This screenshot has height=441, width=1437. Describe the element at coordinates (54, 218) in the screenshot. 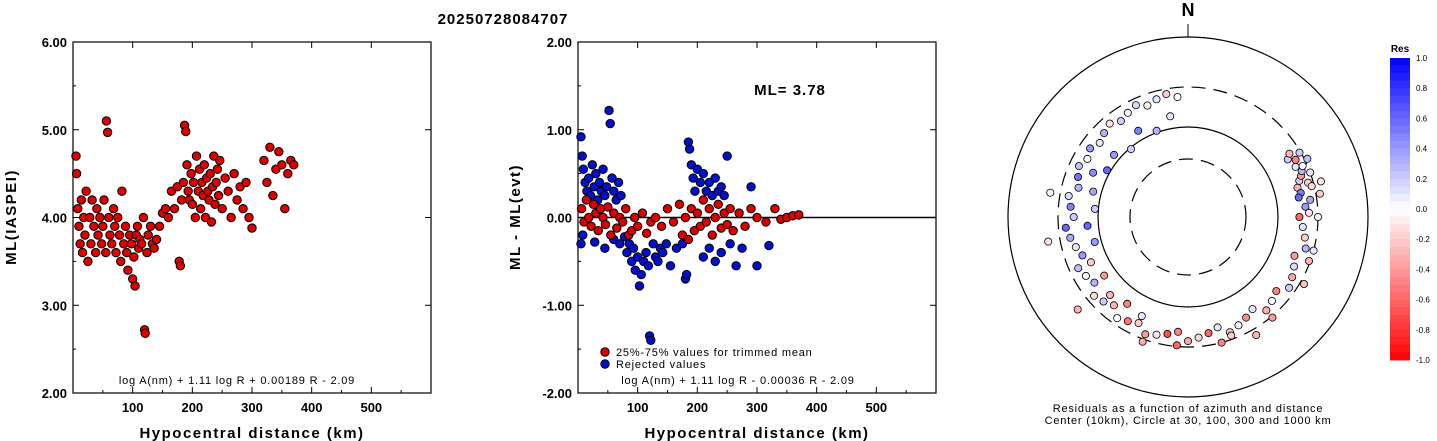

I see `plot1-ytick-label: 4.00` at that location.